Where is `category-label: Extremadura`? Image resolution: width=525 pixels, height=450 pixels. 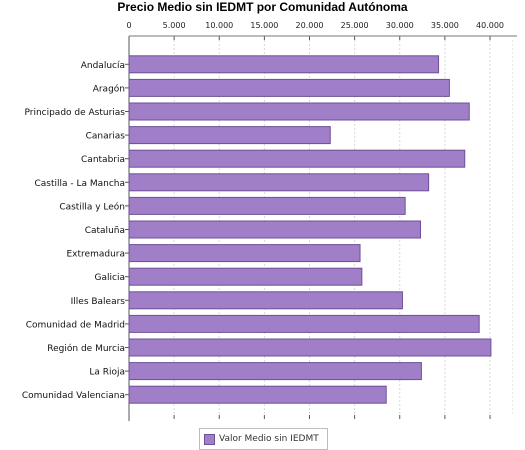
category-label: Extremadura is located at coordinates (96, 255).